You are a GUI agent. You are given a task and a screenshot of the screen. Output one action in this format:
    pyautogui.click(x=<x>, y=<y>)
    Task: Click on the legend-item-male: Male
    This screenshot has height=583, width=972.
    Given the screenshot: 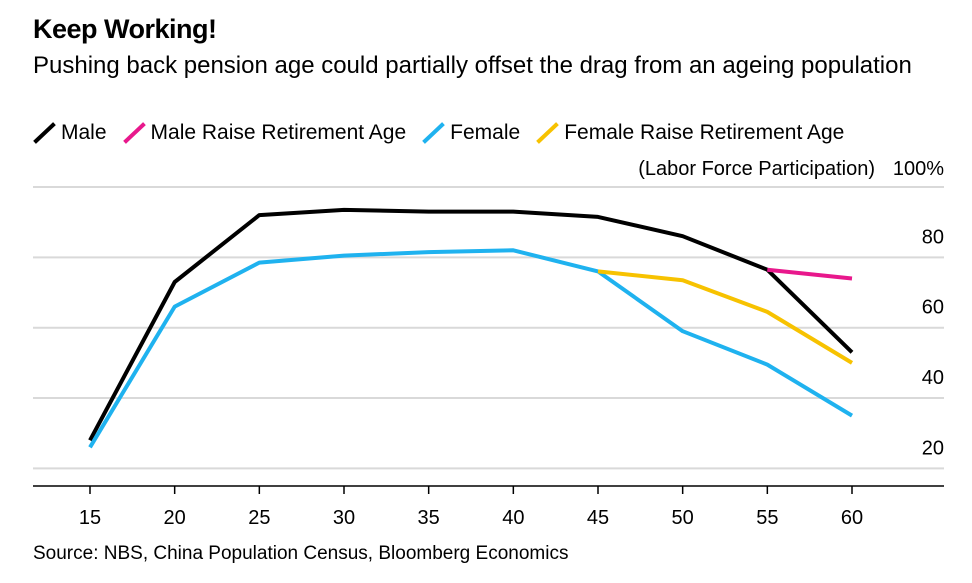 What is the action you would take?
    pyautogui.click(x=70, y=133)
    